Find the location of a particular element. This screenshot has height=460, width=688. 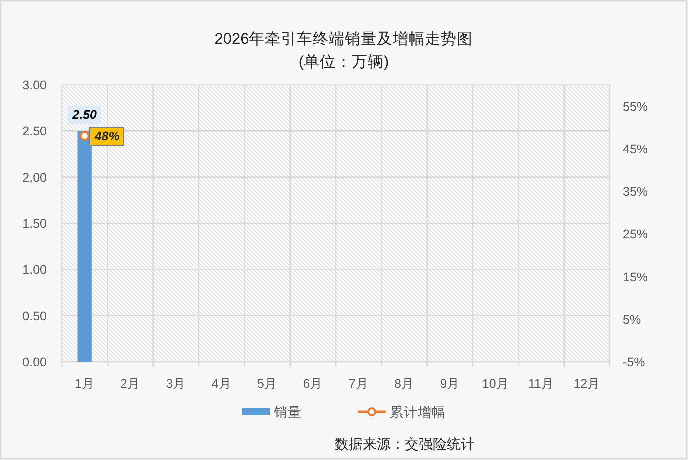

source-note: 数据来源：交强险统计 is located at coordinates (405, 444).